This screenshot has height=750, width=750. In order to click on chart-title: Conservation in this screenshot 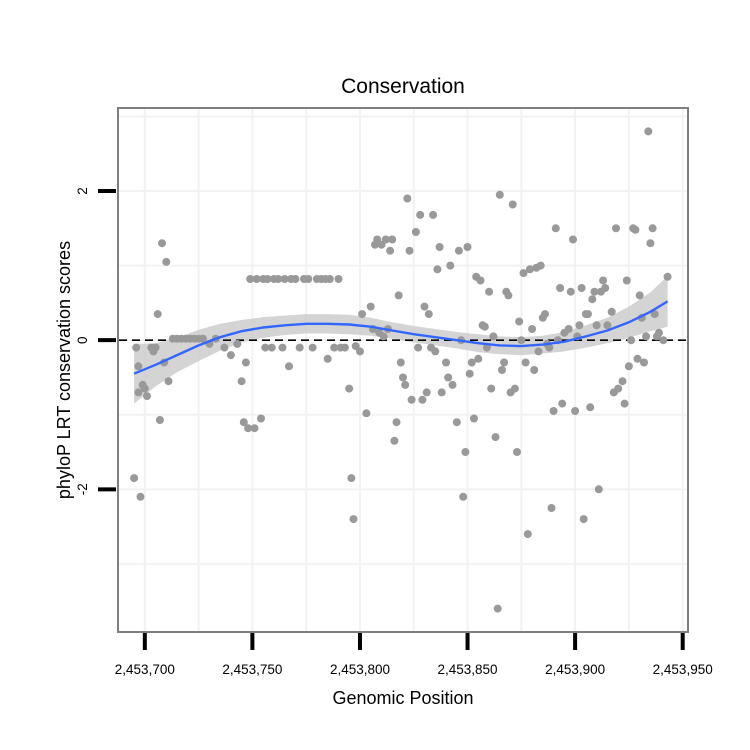, I will do `click(403, 86)`.